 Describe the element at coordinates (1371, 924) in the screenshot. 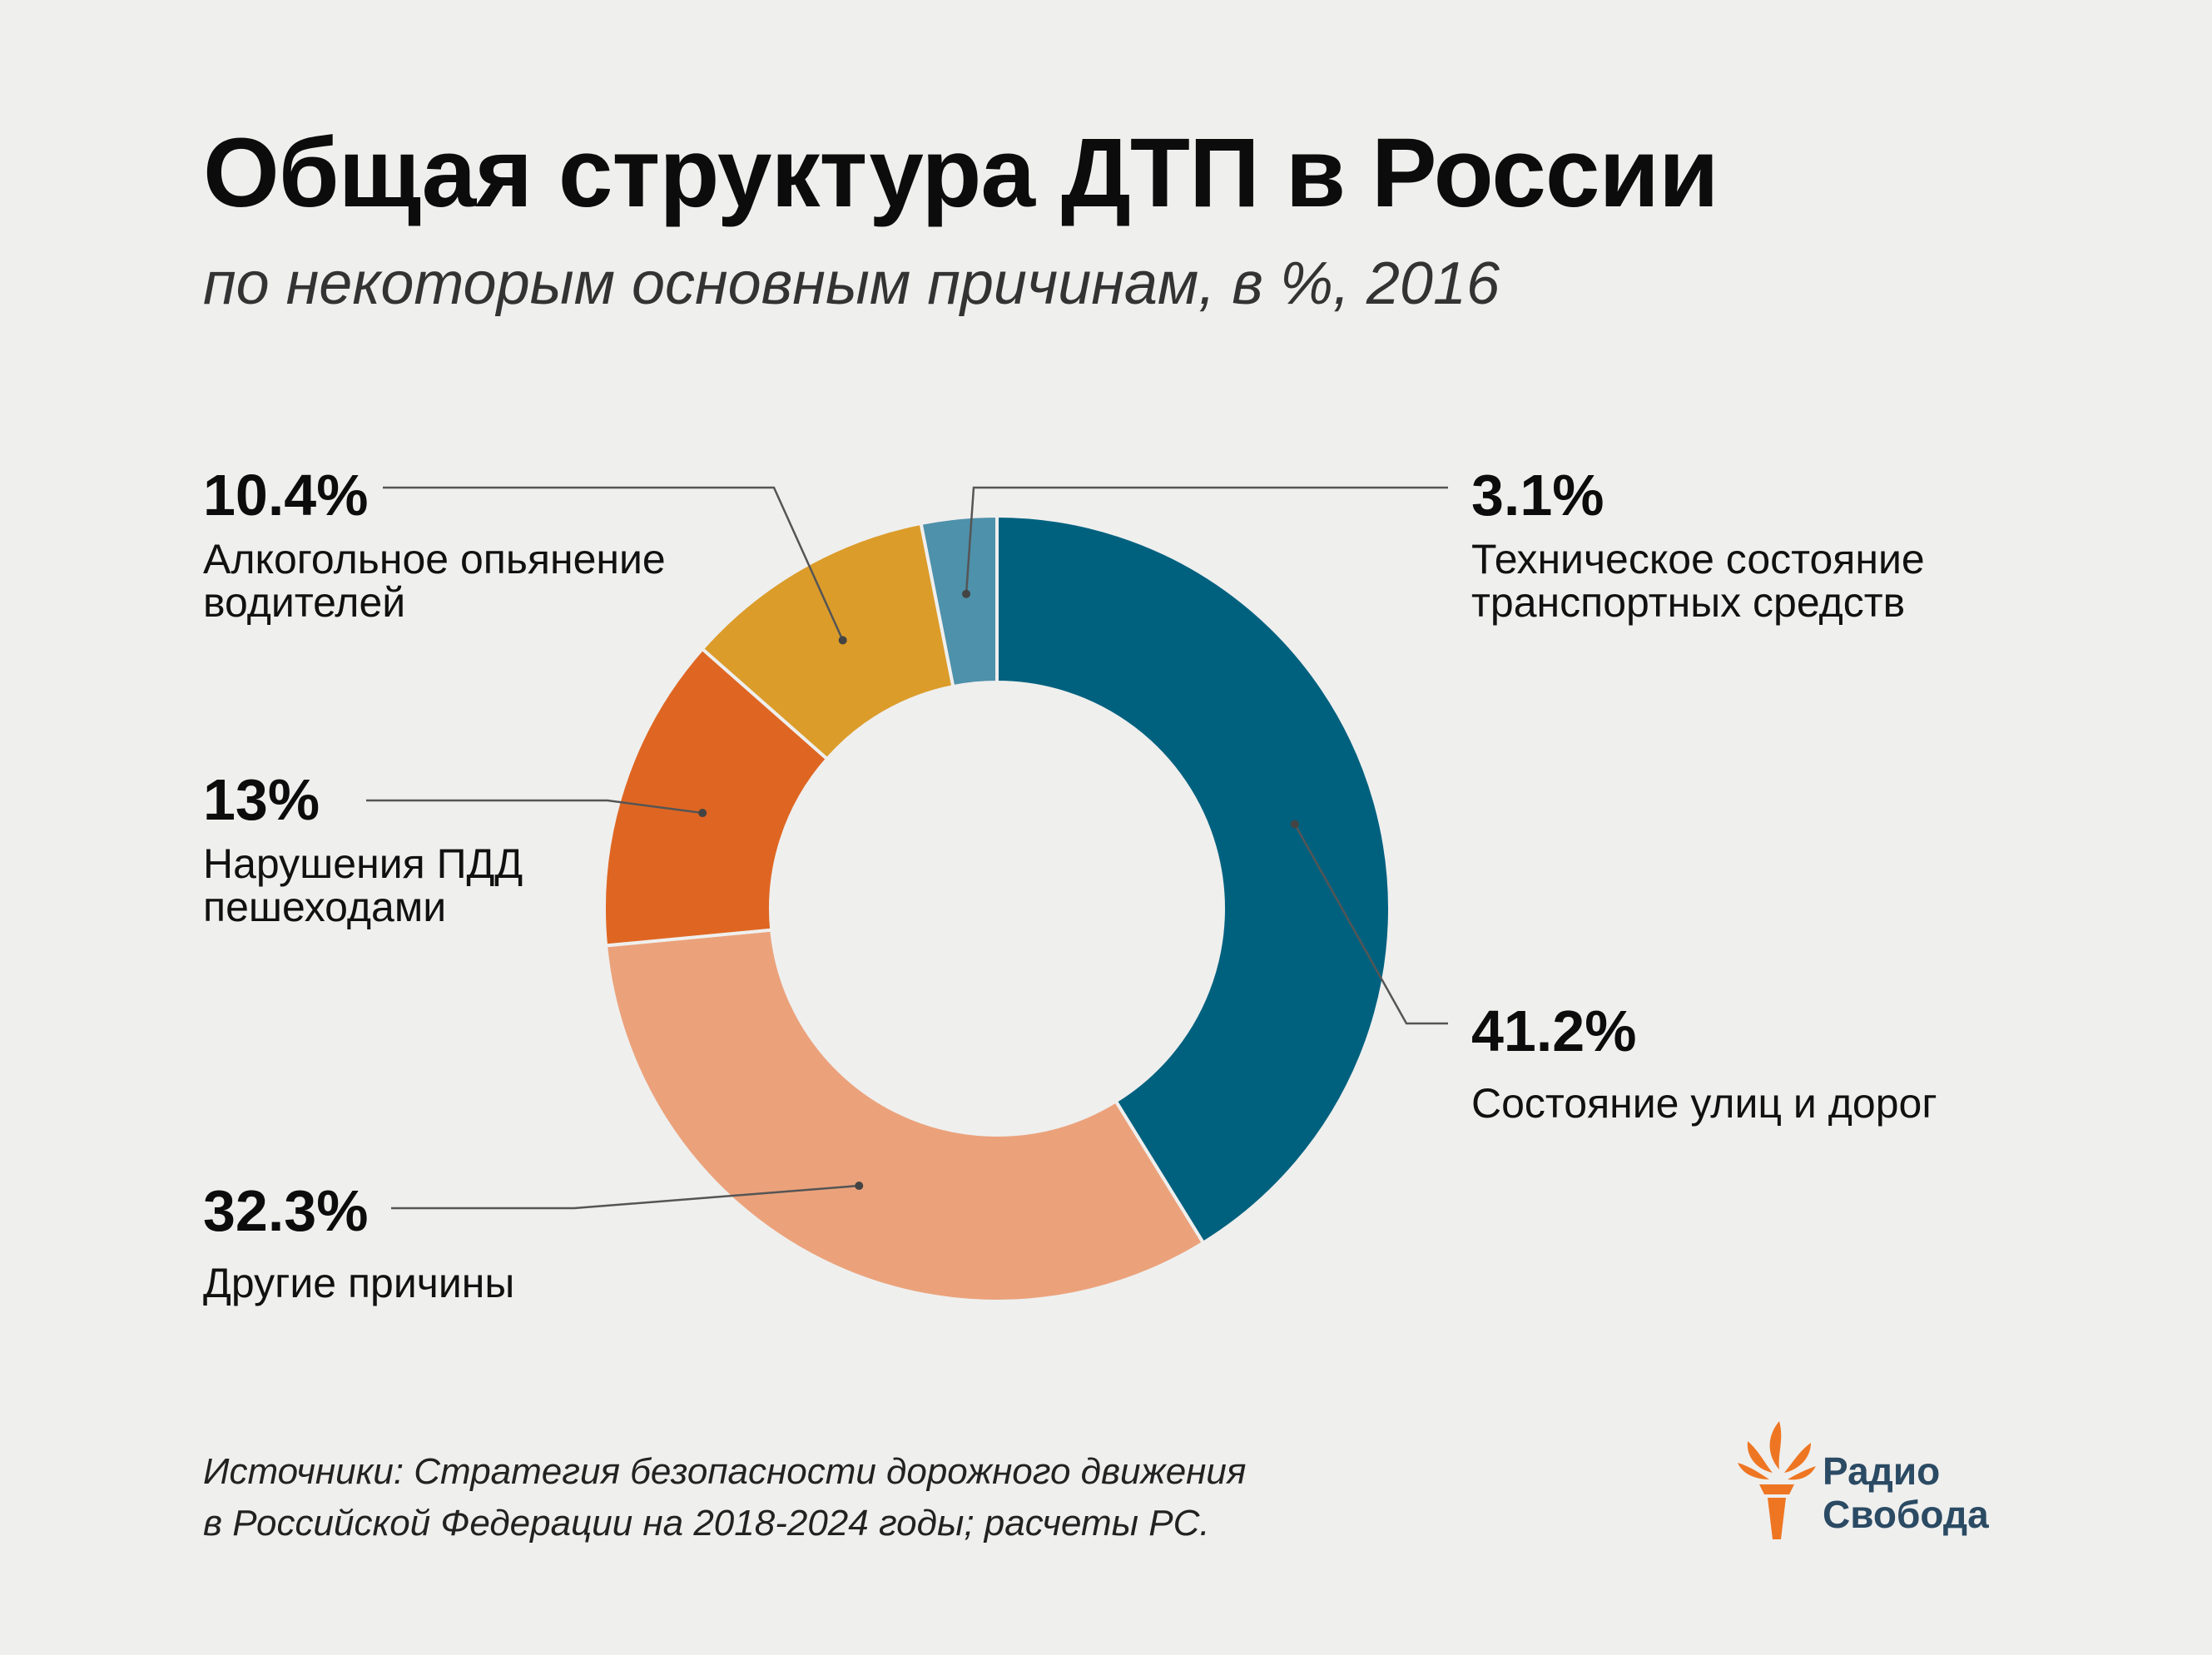

I see `leader-line-roads` at that location.